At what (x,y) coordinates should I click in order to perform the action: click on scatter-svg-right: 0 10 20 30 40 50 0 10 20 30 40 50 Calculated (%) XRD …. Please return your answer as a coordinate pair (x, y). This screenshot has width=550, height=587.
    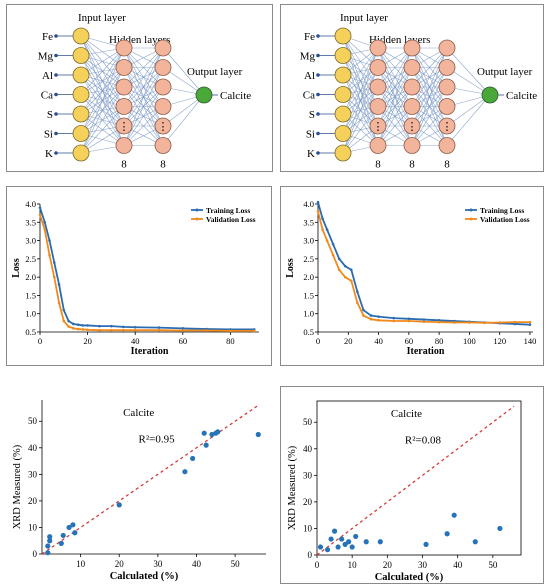
    Looking at the image, I should click on (404, 491).